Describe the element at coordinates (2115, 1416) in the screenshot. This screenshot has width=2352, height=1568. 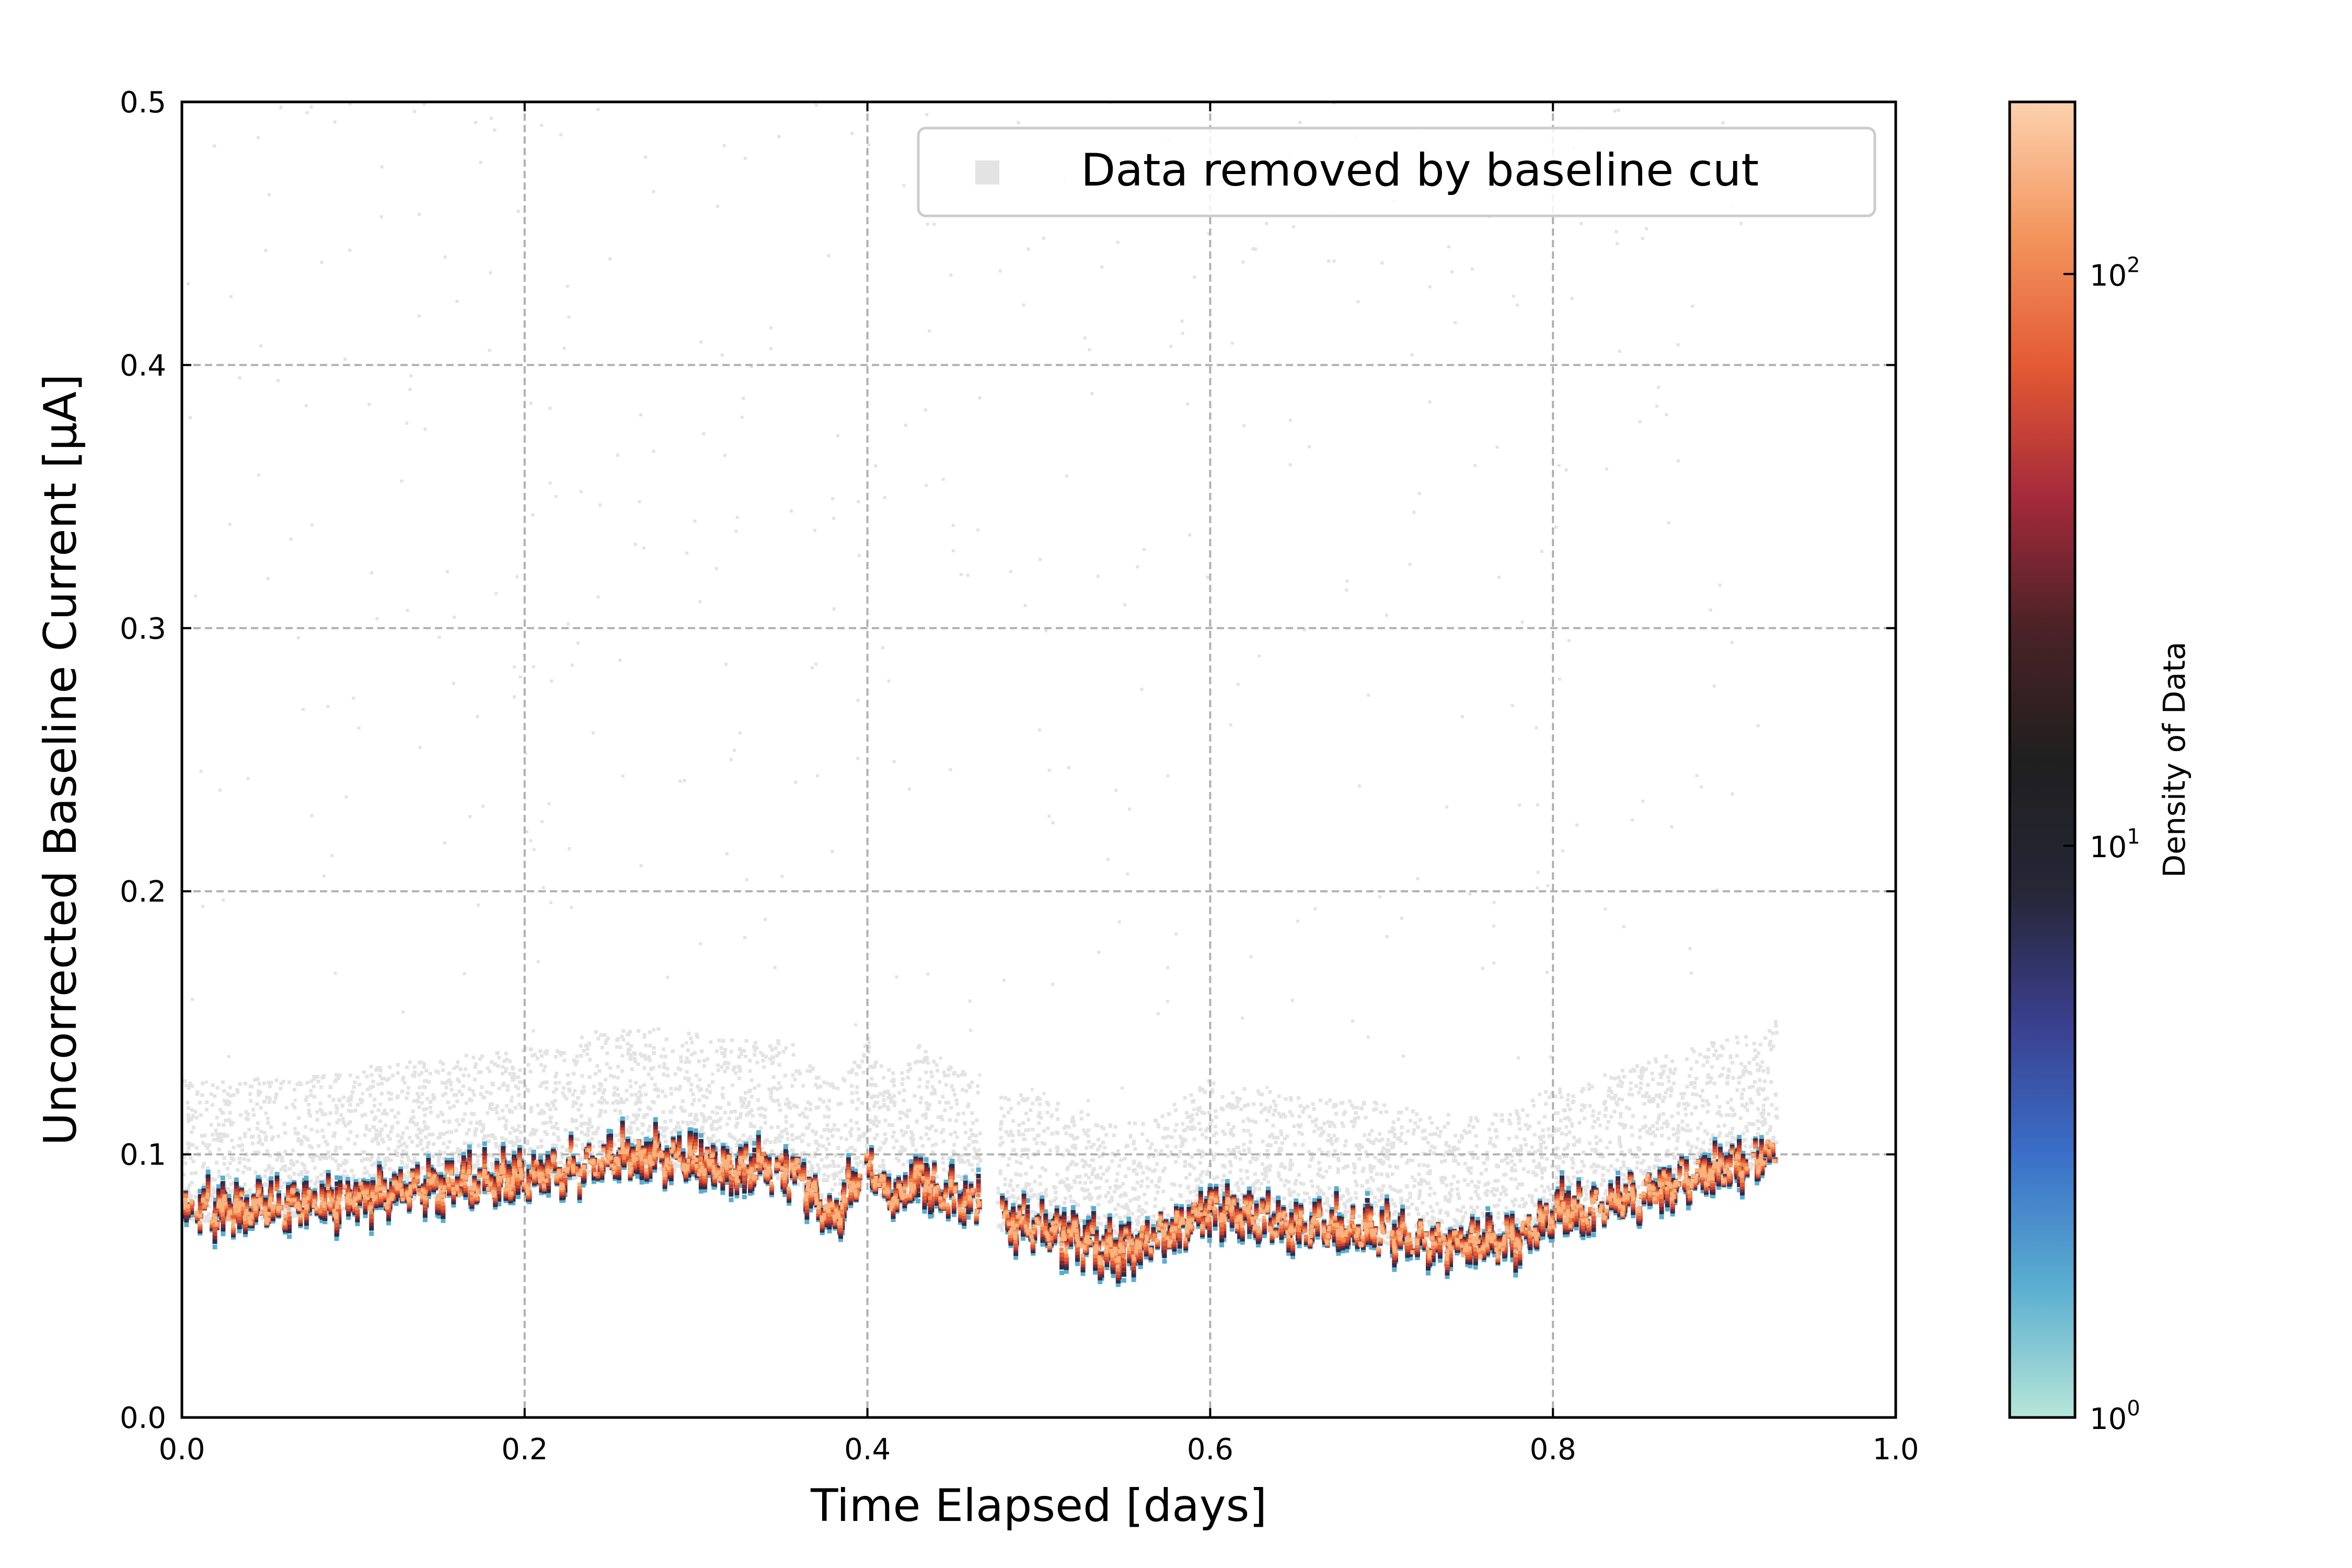
I see `colorbar-tick-label: 10⁰` at that location.